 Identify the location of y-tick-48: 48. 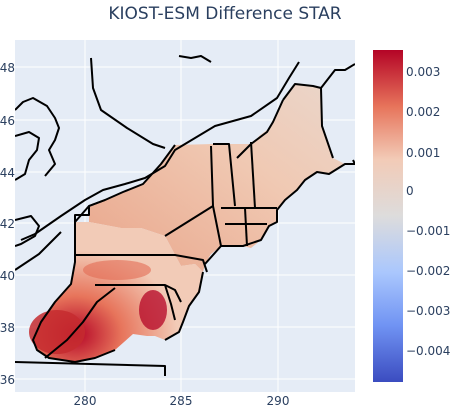
(7, 68).